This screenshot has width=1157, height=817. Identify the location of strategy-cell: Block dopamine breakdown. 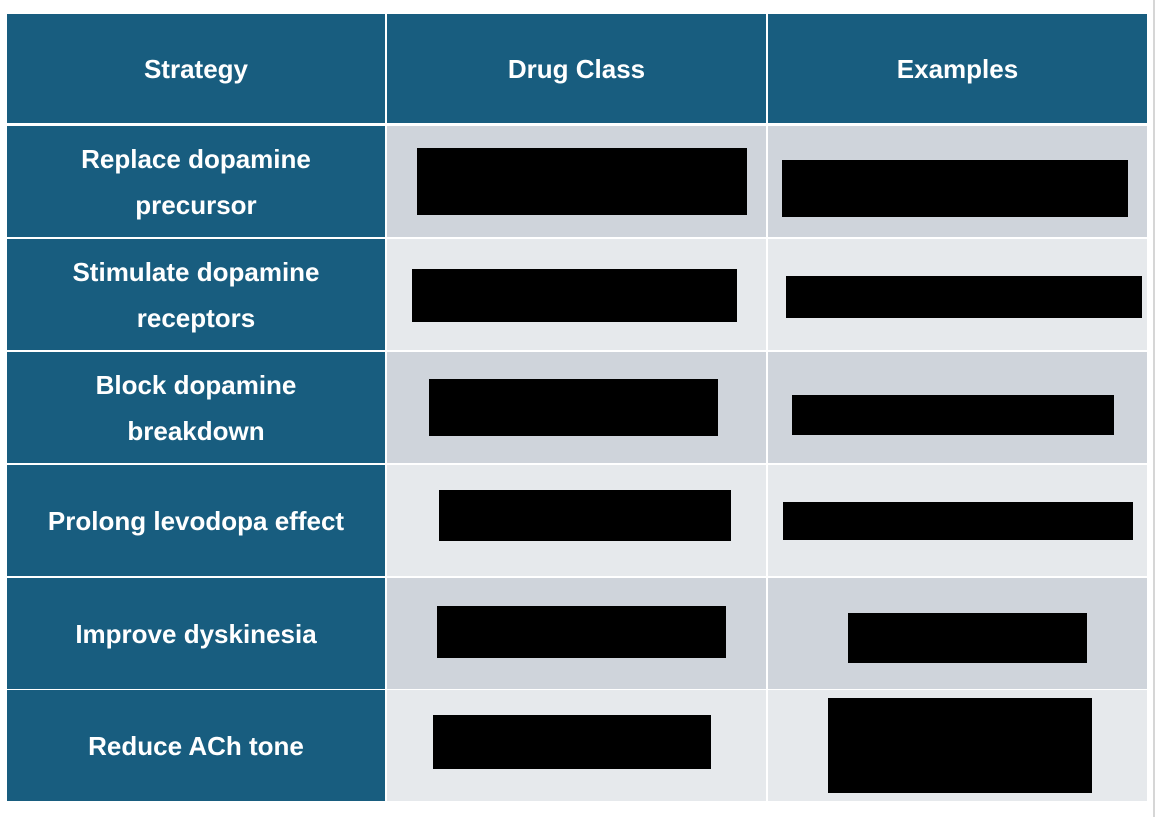
(196, 407).